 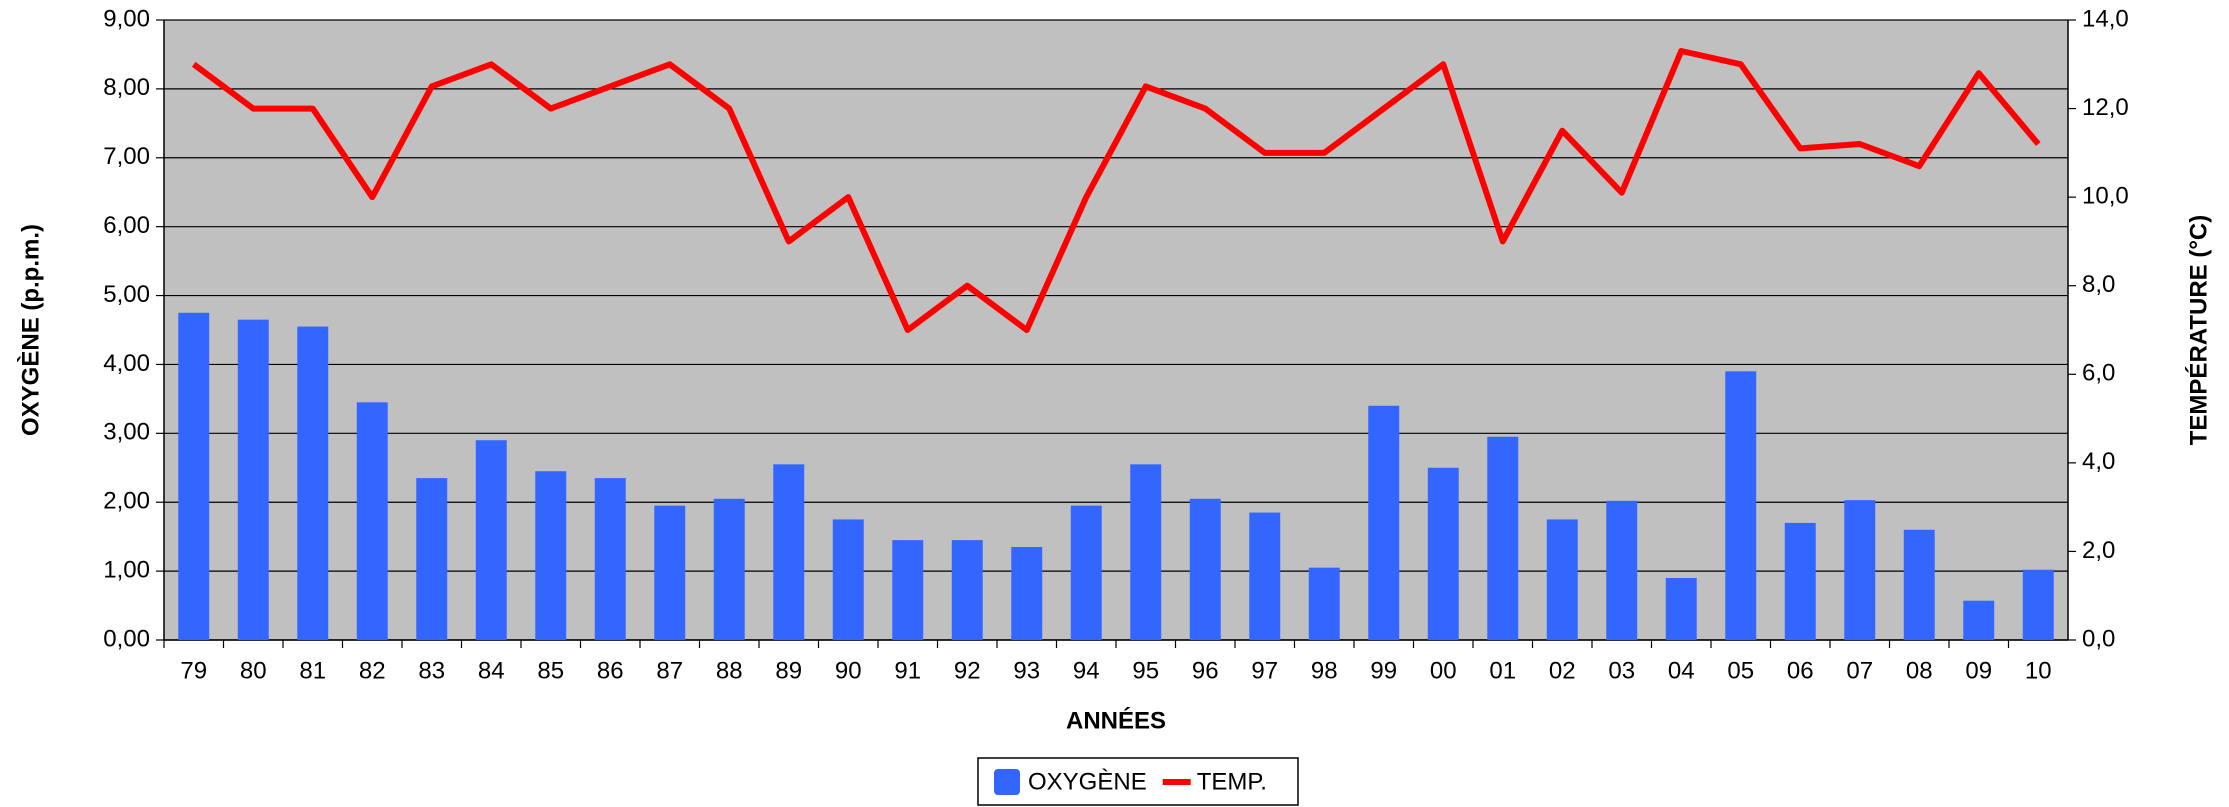 What do you see at coordinates (1502, 670) in the screenshot?
I see `x-tick-label: 01` at bounding box center [1502, 670].